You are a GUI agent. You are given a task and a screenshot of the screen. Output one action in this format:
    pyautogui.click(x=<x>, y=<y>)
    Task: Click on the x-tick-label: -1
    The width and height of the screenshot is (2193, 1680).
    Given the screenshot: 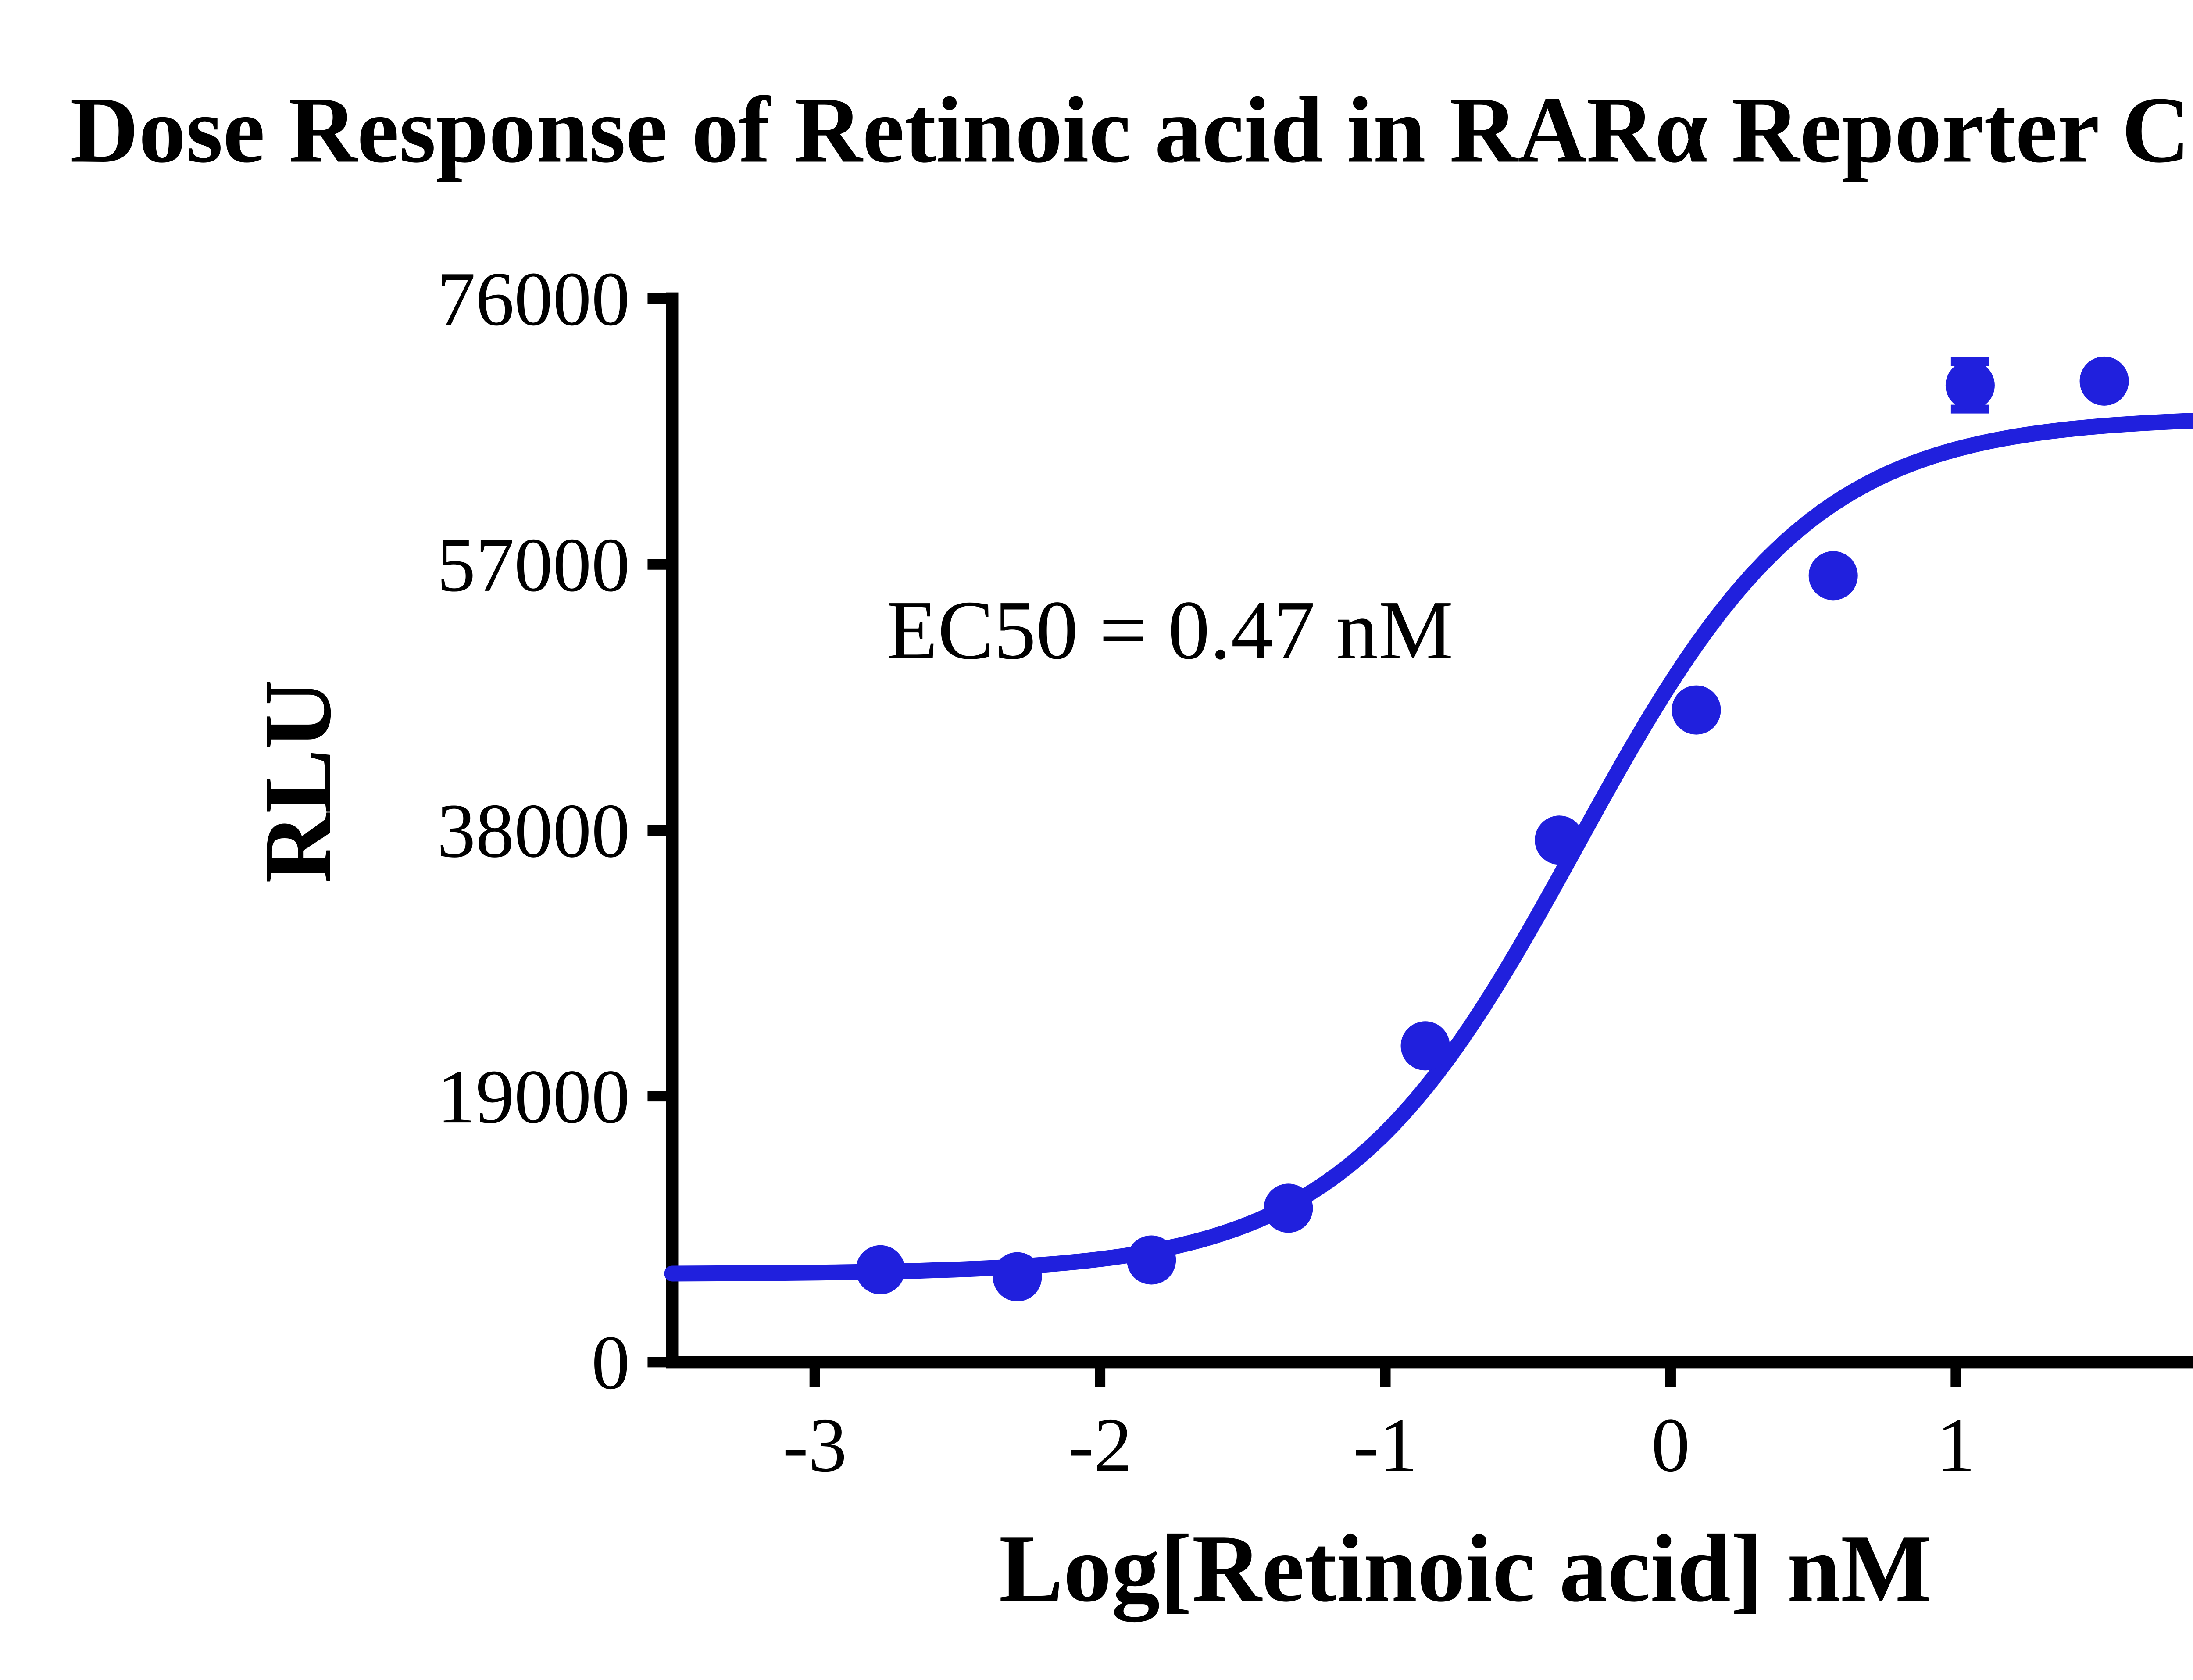 What is the action you would take?
    pyautogui.click(x=1385, y=1445)
    